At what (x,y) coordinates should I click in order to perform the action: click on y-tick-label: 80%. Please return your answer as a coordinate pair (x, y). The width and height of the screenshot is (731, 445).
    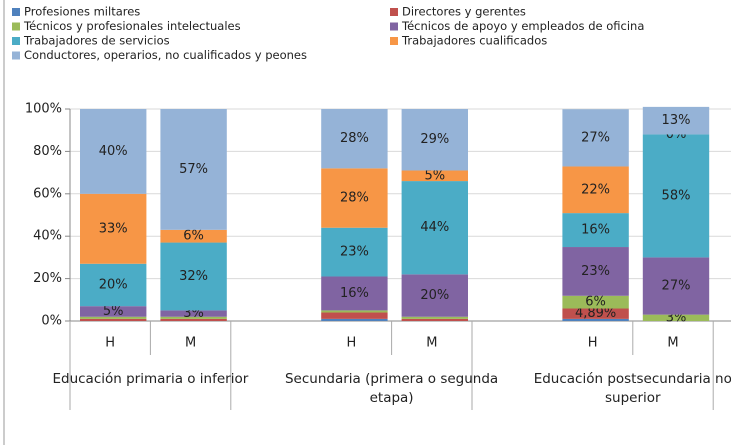
    Looking at the image, I should click on (47, 151).